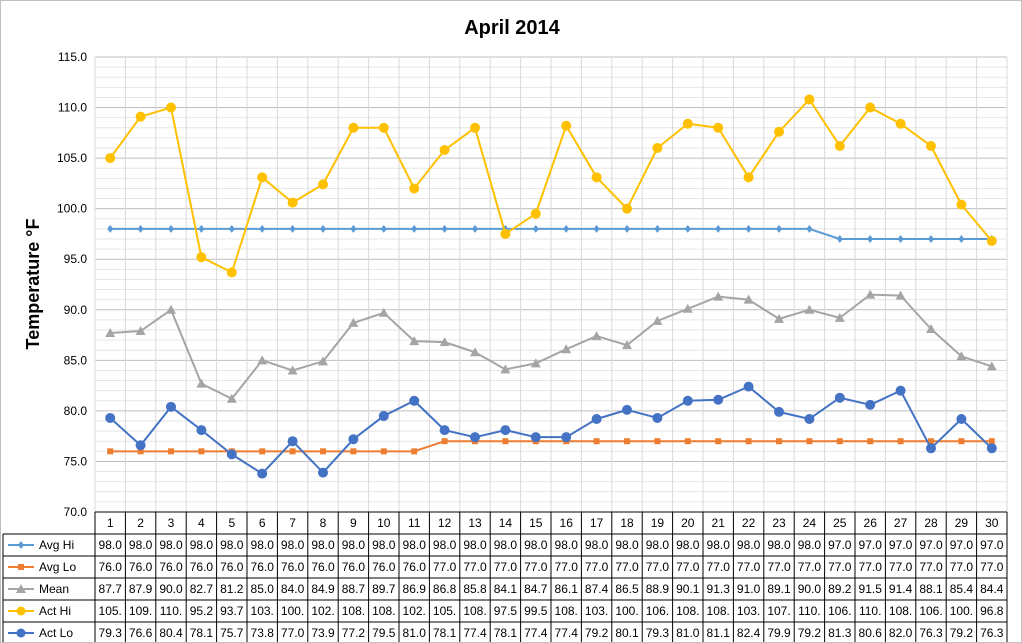  What do you see at coordinates (901, 523) in the screenshot?
I see `x-tick-label: 27` at bounding box center [901, 523].